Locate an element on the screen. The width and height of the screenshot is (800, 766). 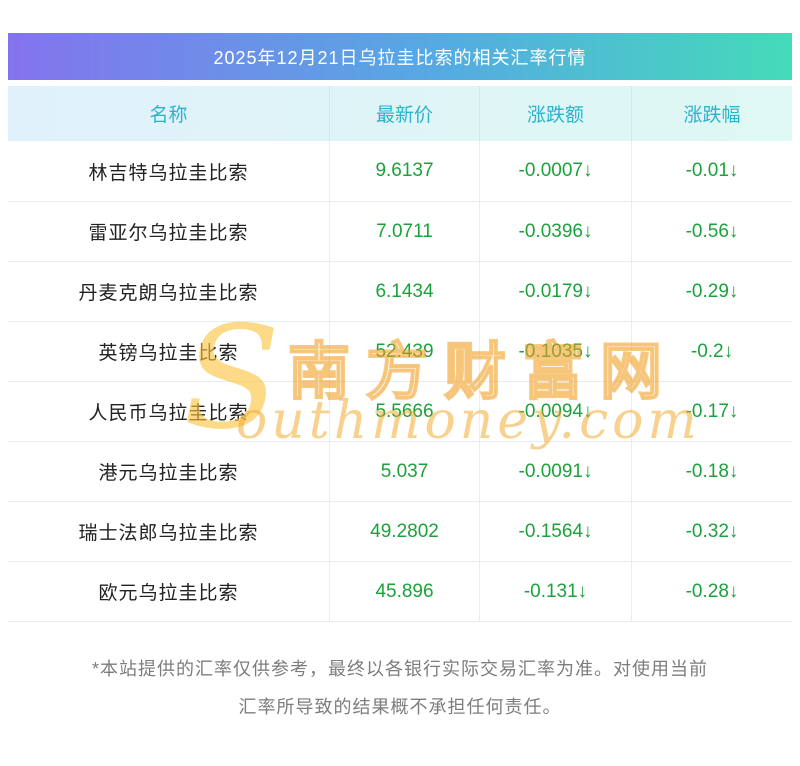
disclaimer-line-2: 汇率所导致的结果概不承担任何责任。 is located at coordinates (400, 707).